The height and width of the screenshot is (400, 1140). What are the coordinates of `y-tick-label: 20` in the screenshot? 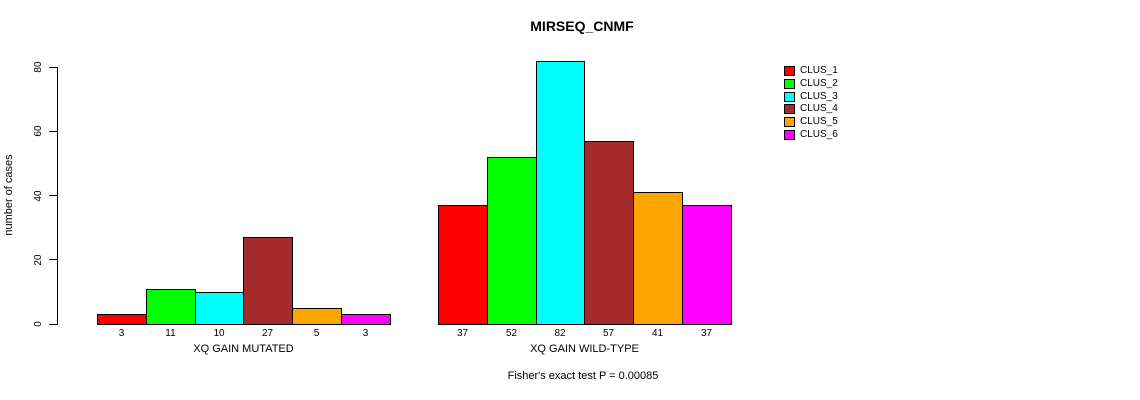 It's located at (38, 260).